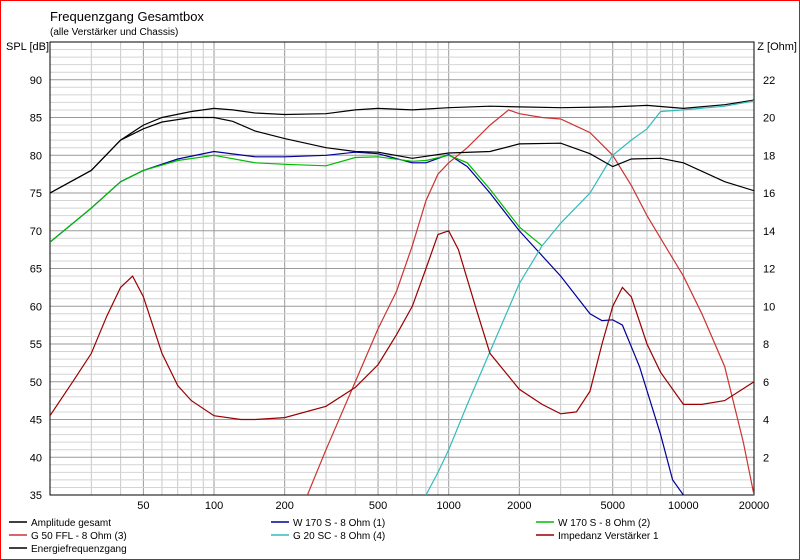 This screenshot has width=800, height=560. Describe the element at coordinates (766, 383) in the screenshot. I see `y-right-tick-label: 6` at that location.